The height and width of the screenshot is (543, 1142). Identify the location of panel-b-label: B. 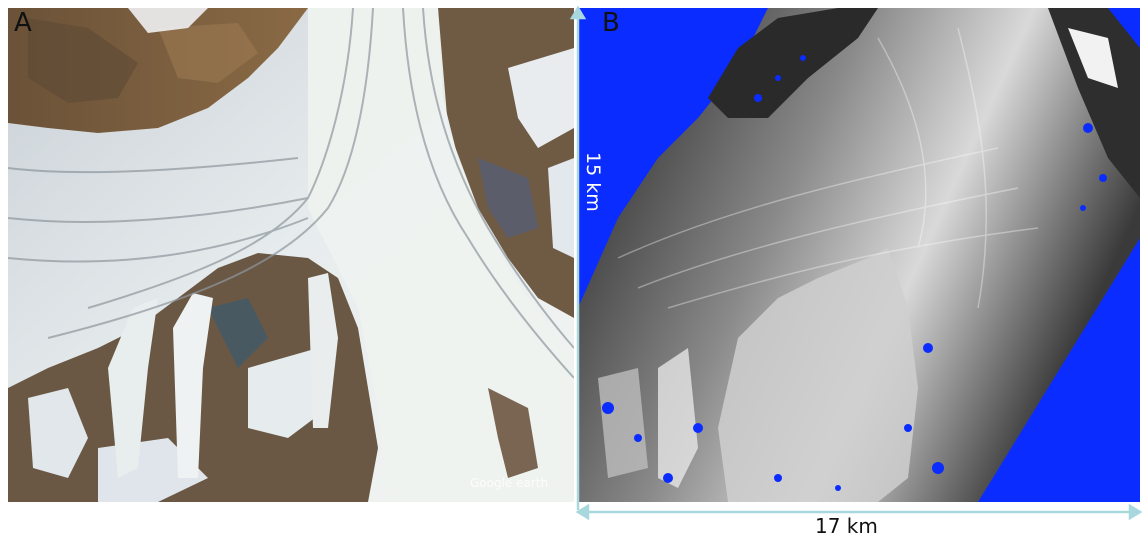
(611, 23).